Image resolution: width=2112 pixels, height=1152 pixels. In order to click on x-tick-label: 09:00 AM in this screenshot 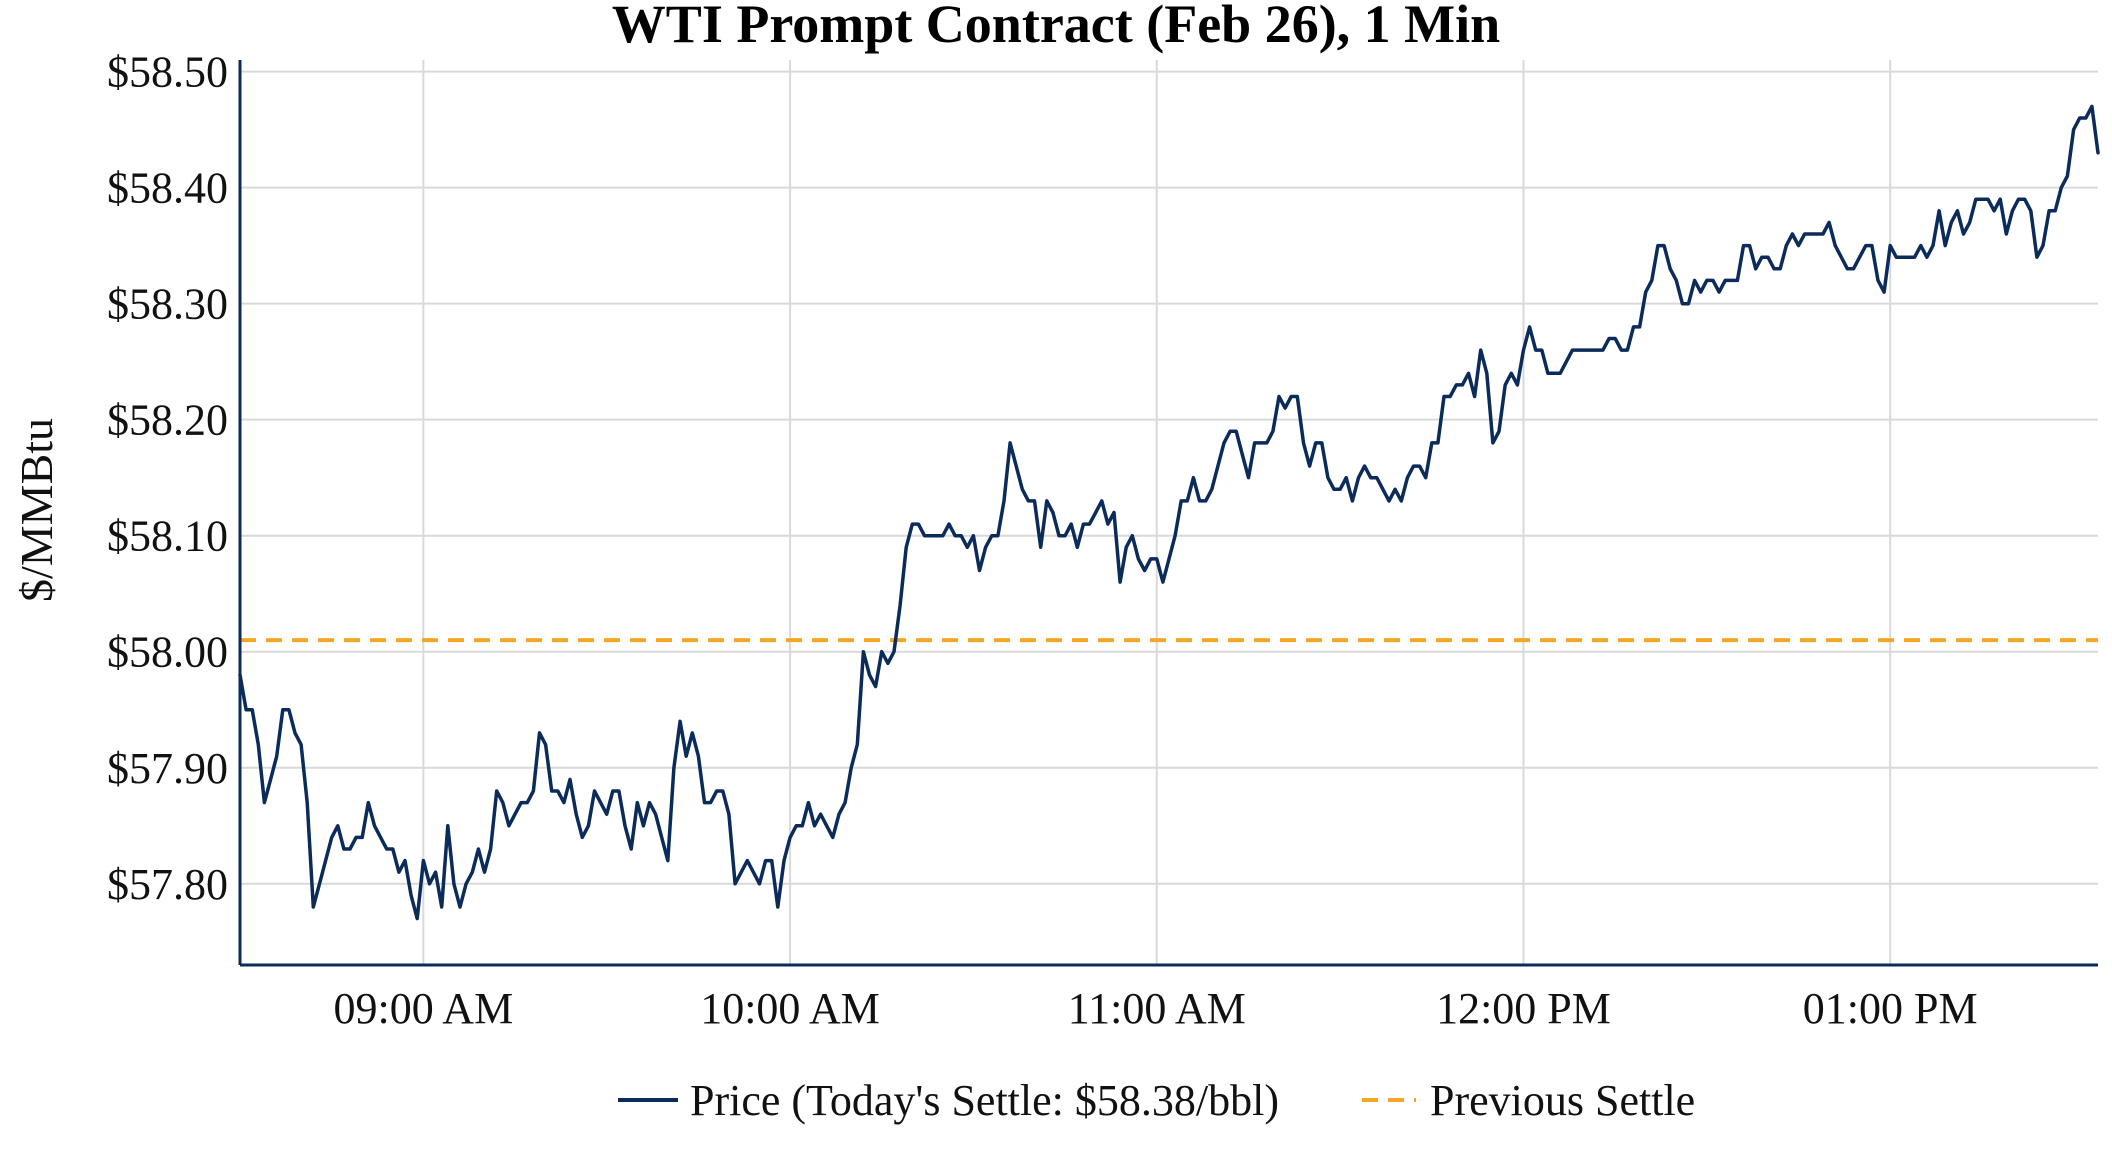, I will do `click(424, 1008)`.